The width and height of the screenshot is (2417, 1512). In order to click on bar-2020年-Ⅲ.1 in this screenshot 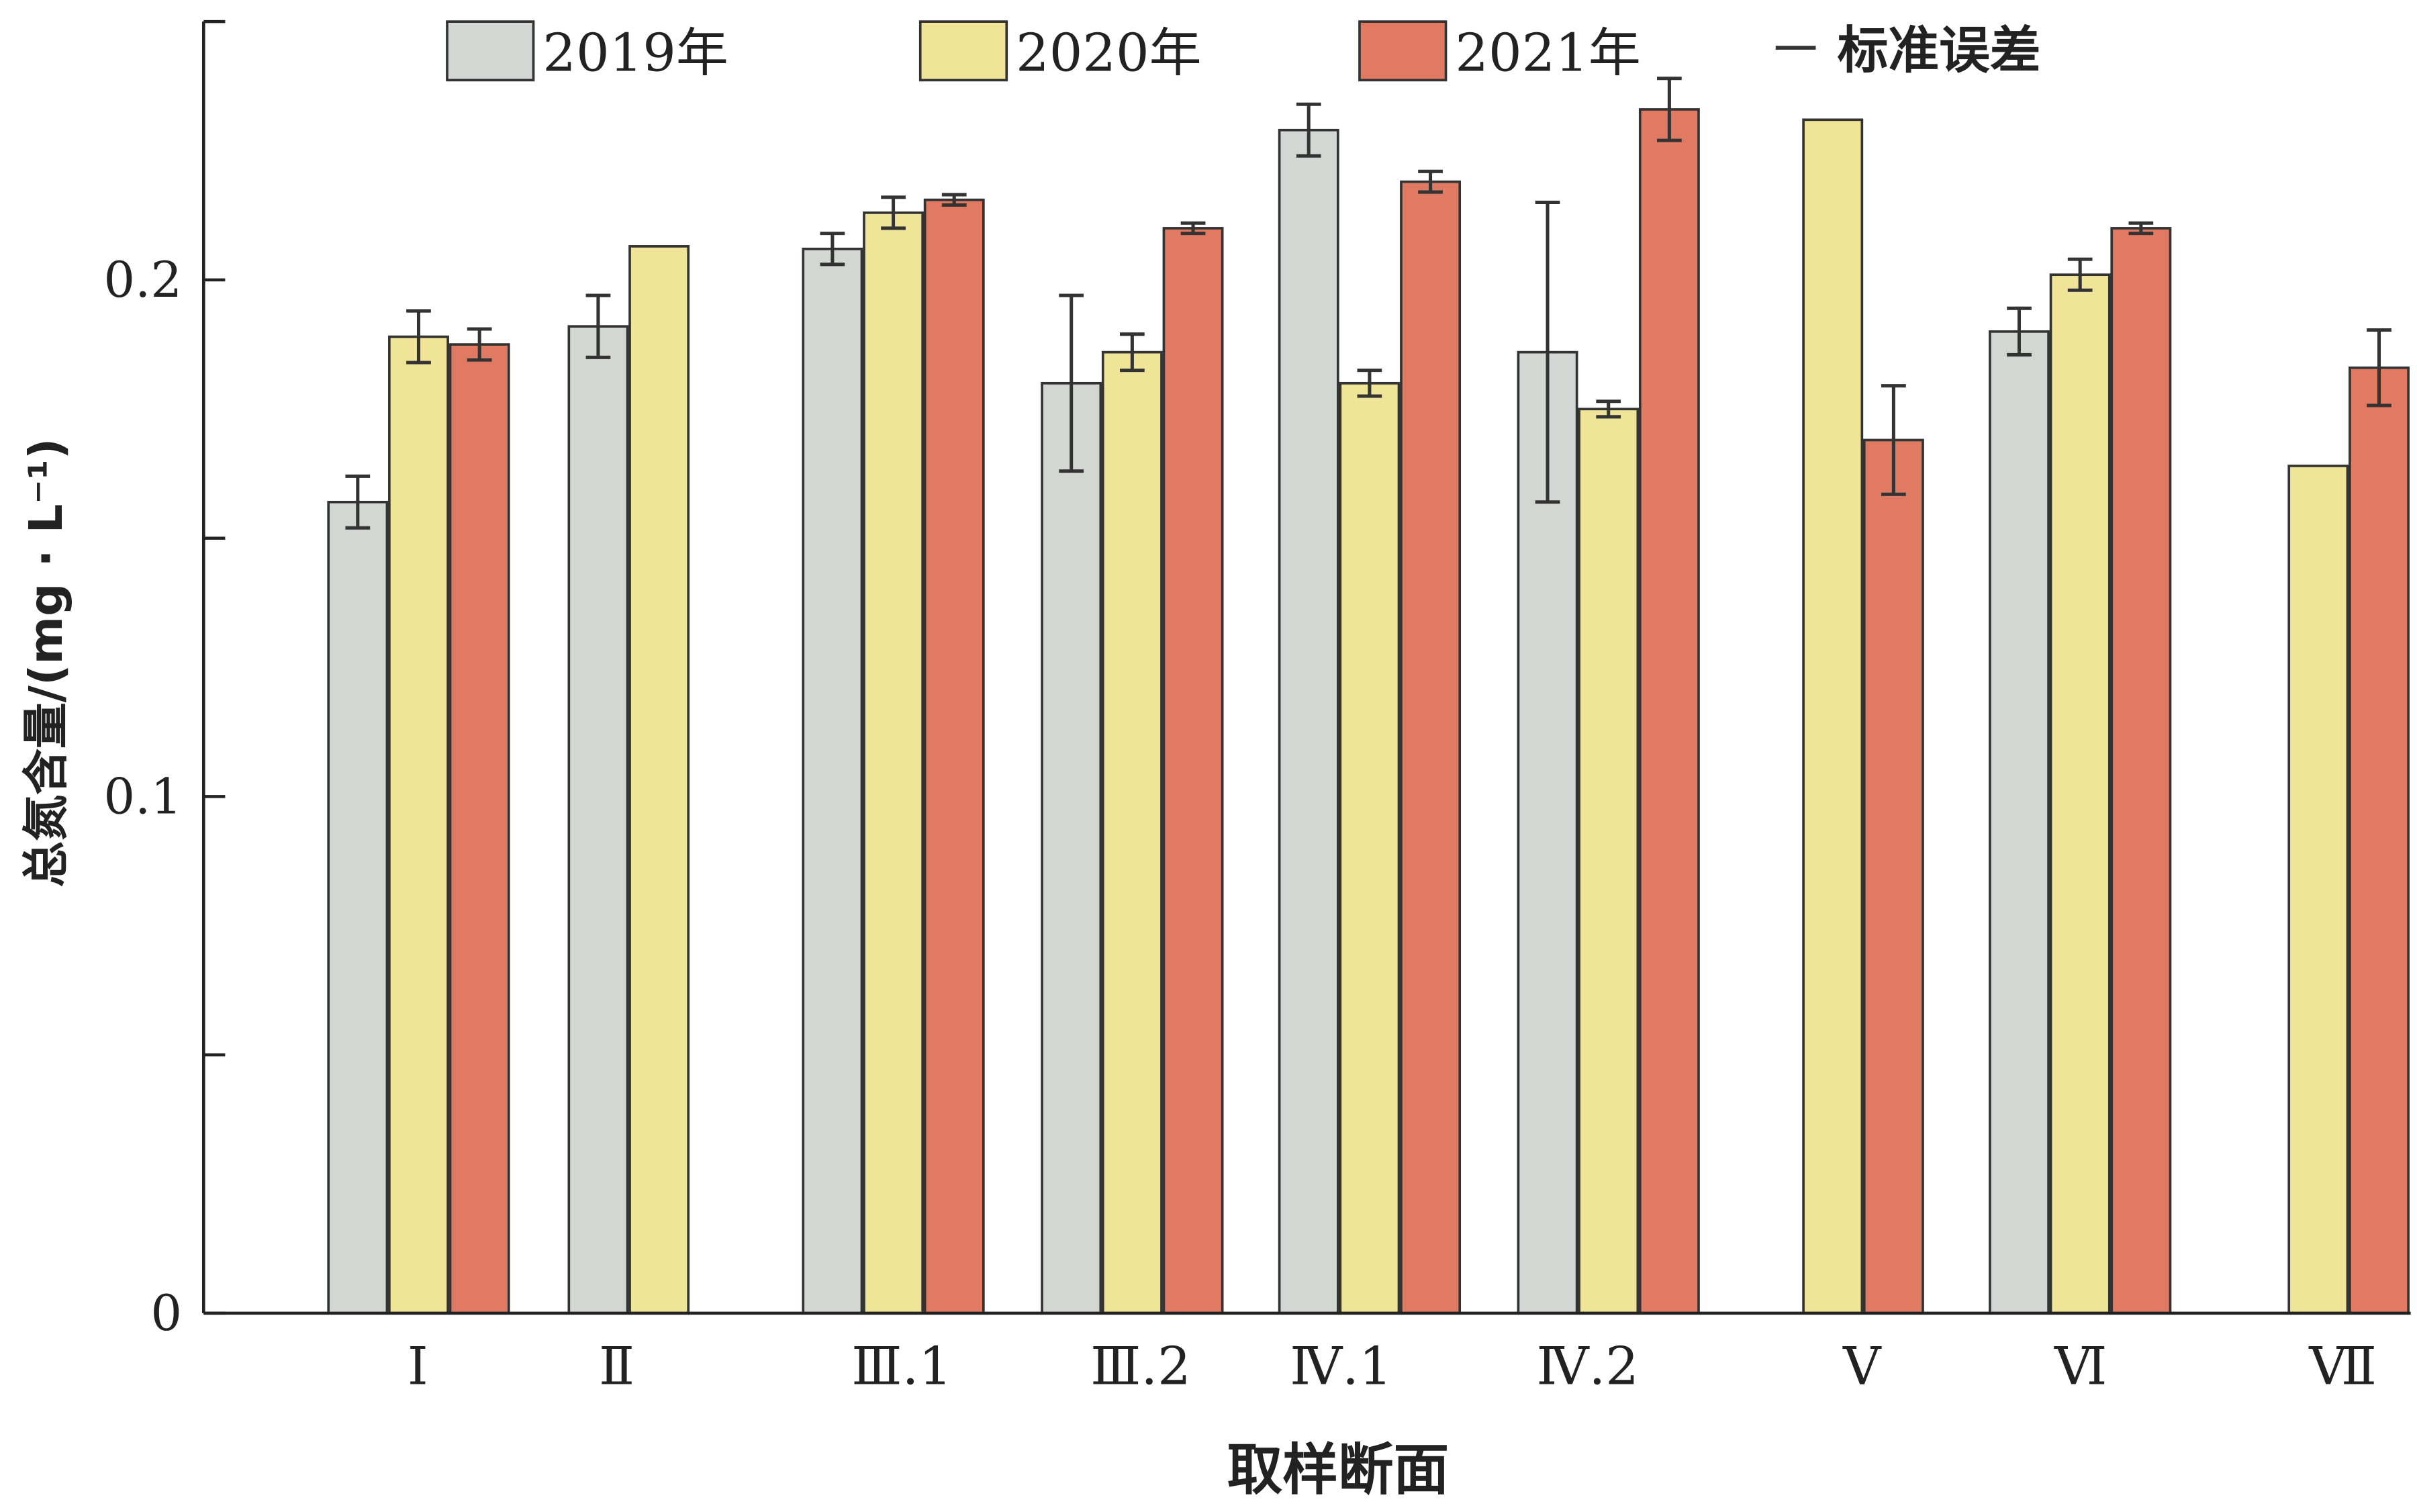, I will do `click(894, 763)`.